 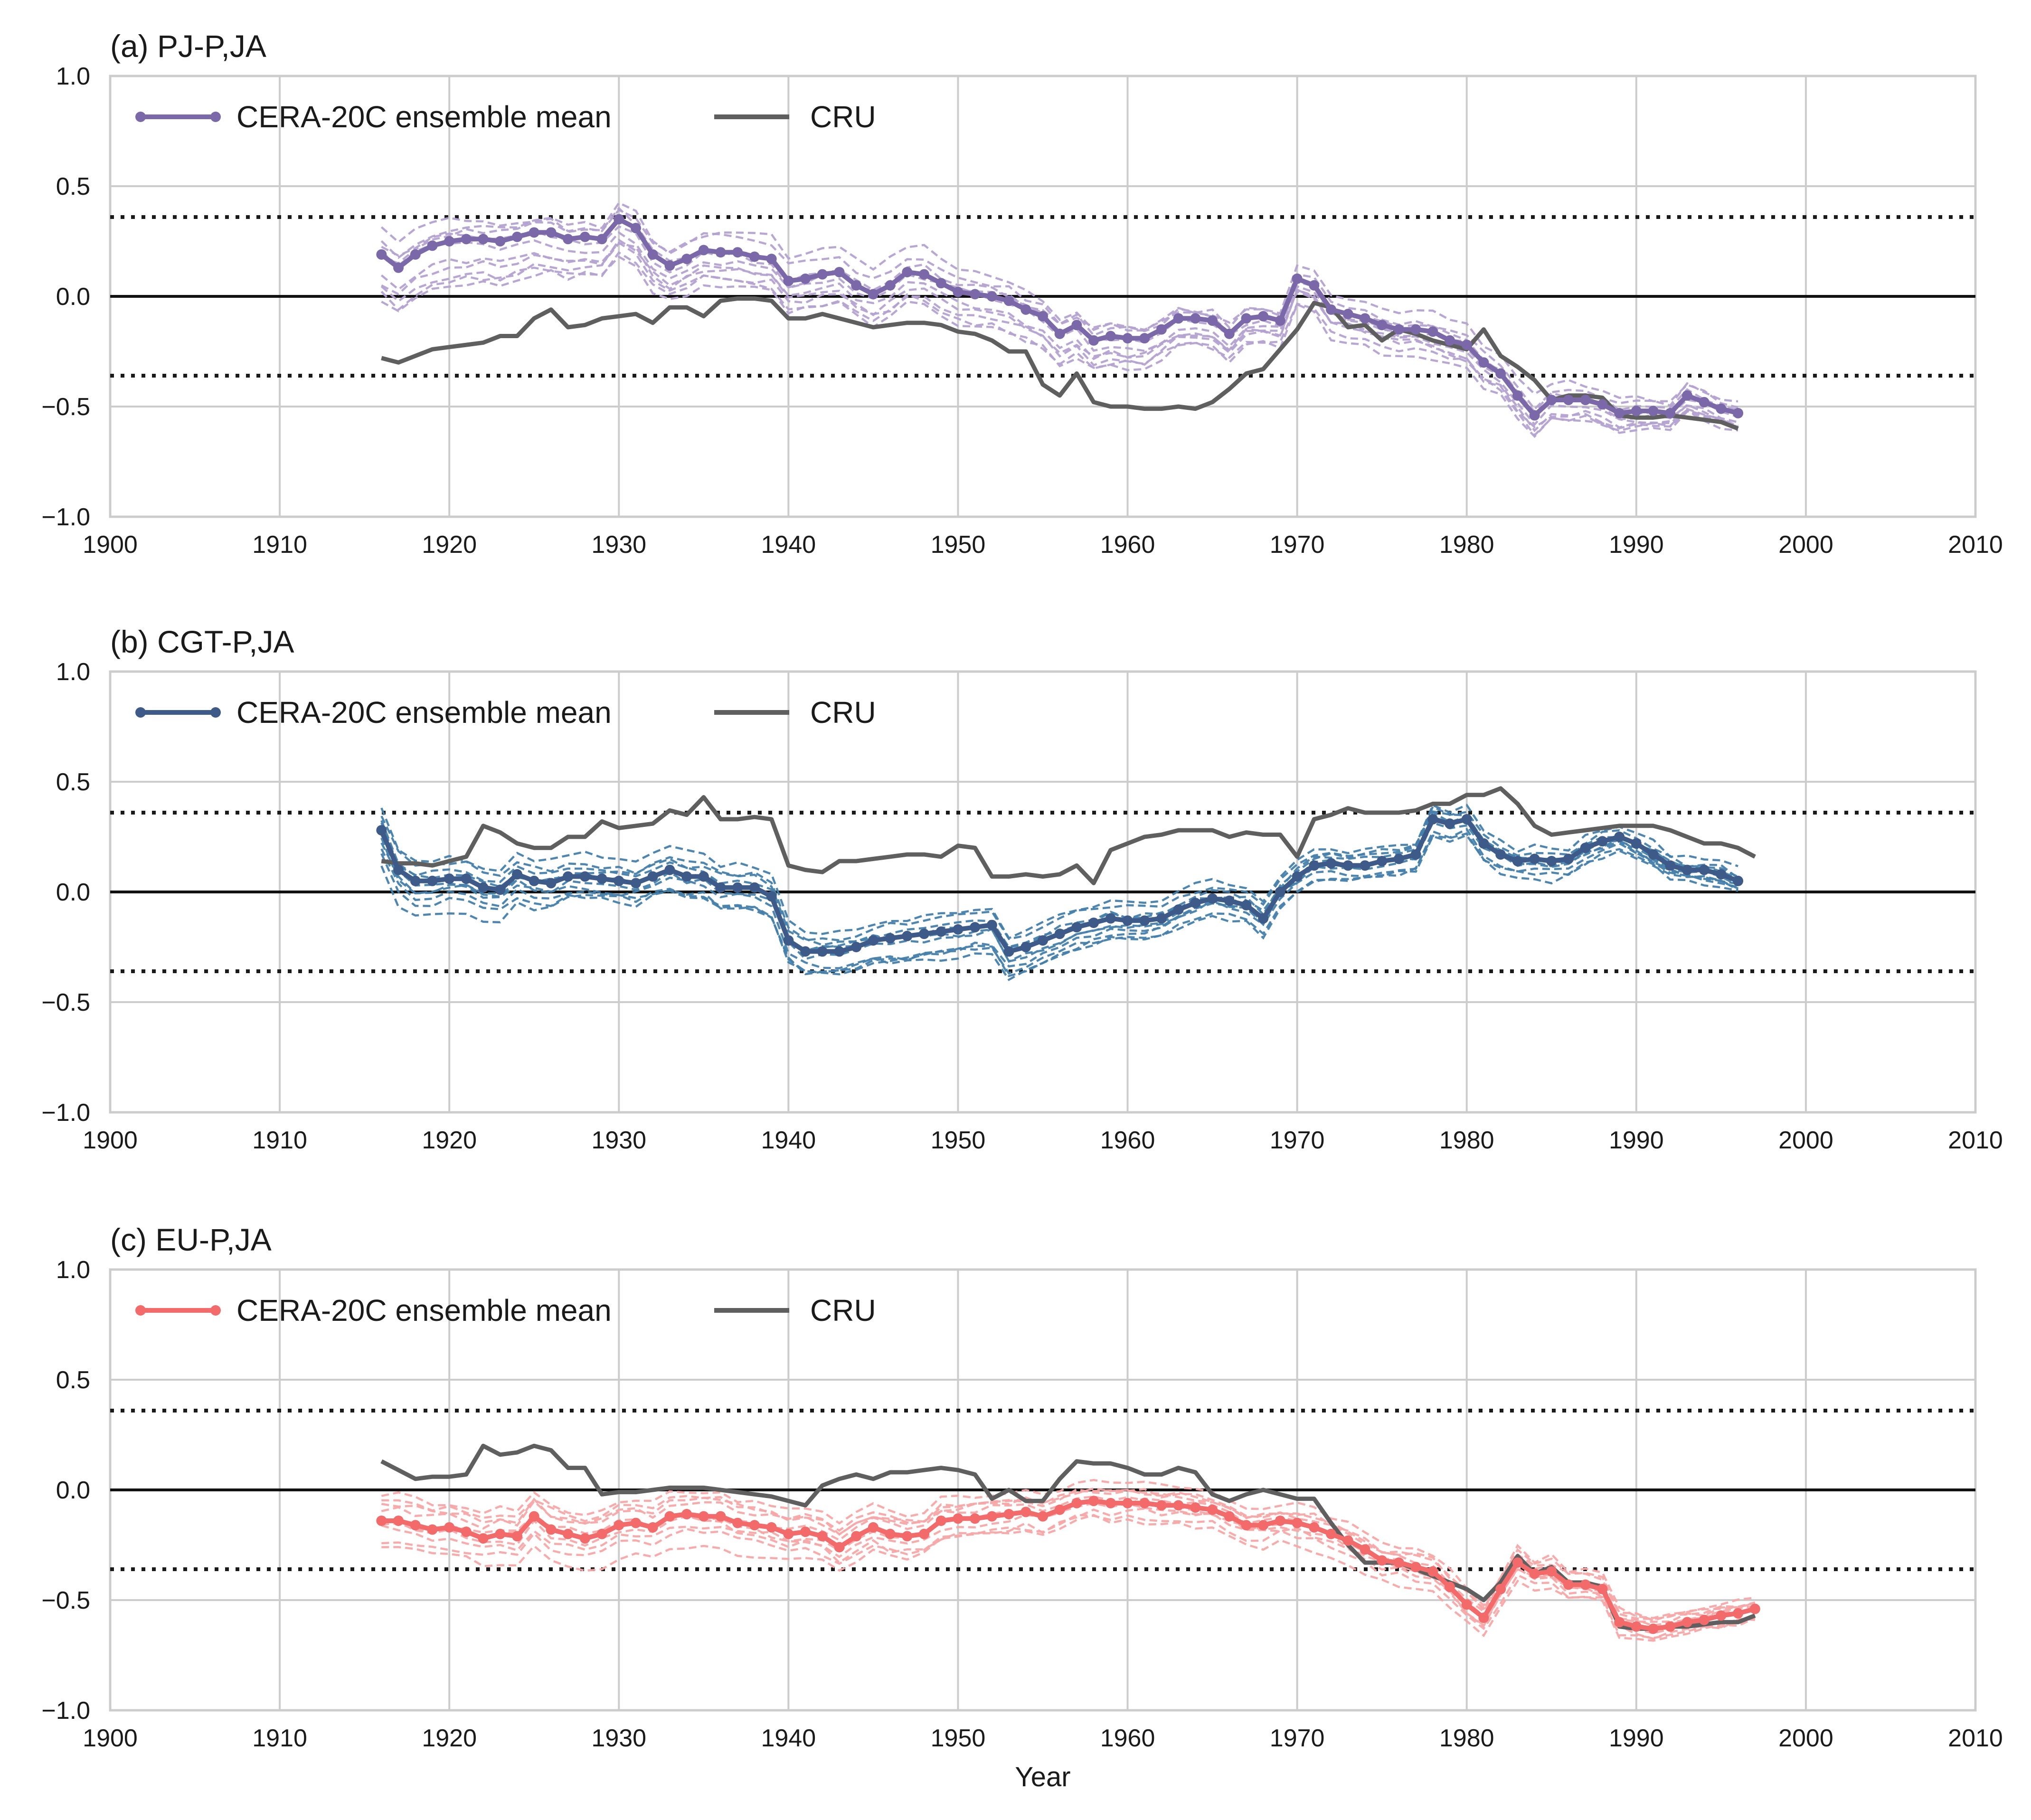 I want to click on cru-line, so click(x=1068, y=835).